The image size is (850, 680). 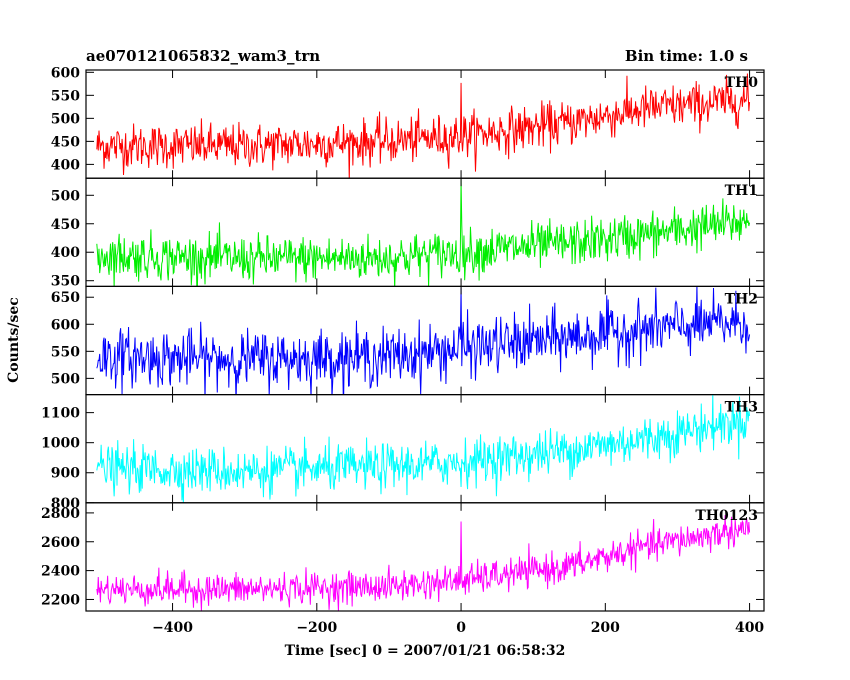 What do you see at coordinates (316, 628) in the screenshot?
I see `x-tick-label: −200` at bounding box center [316, 628].